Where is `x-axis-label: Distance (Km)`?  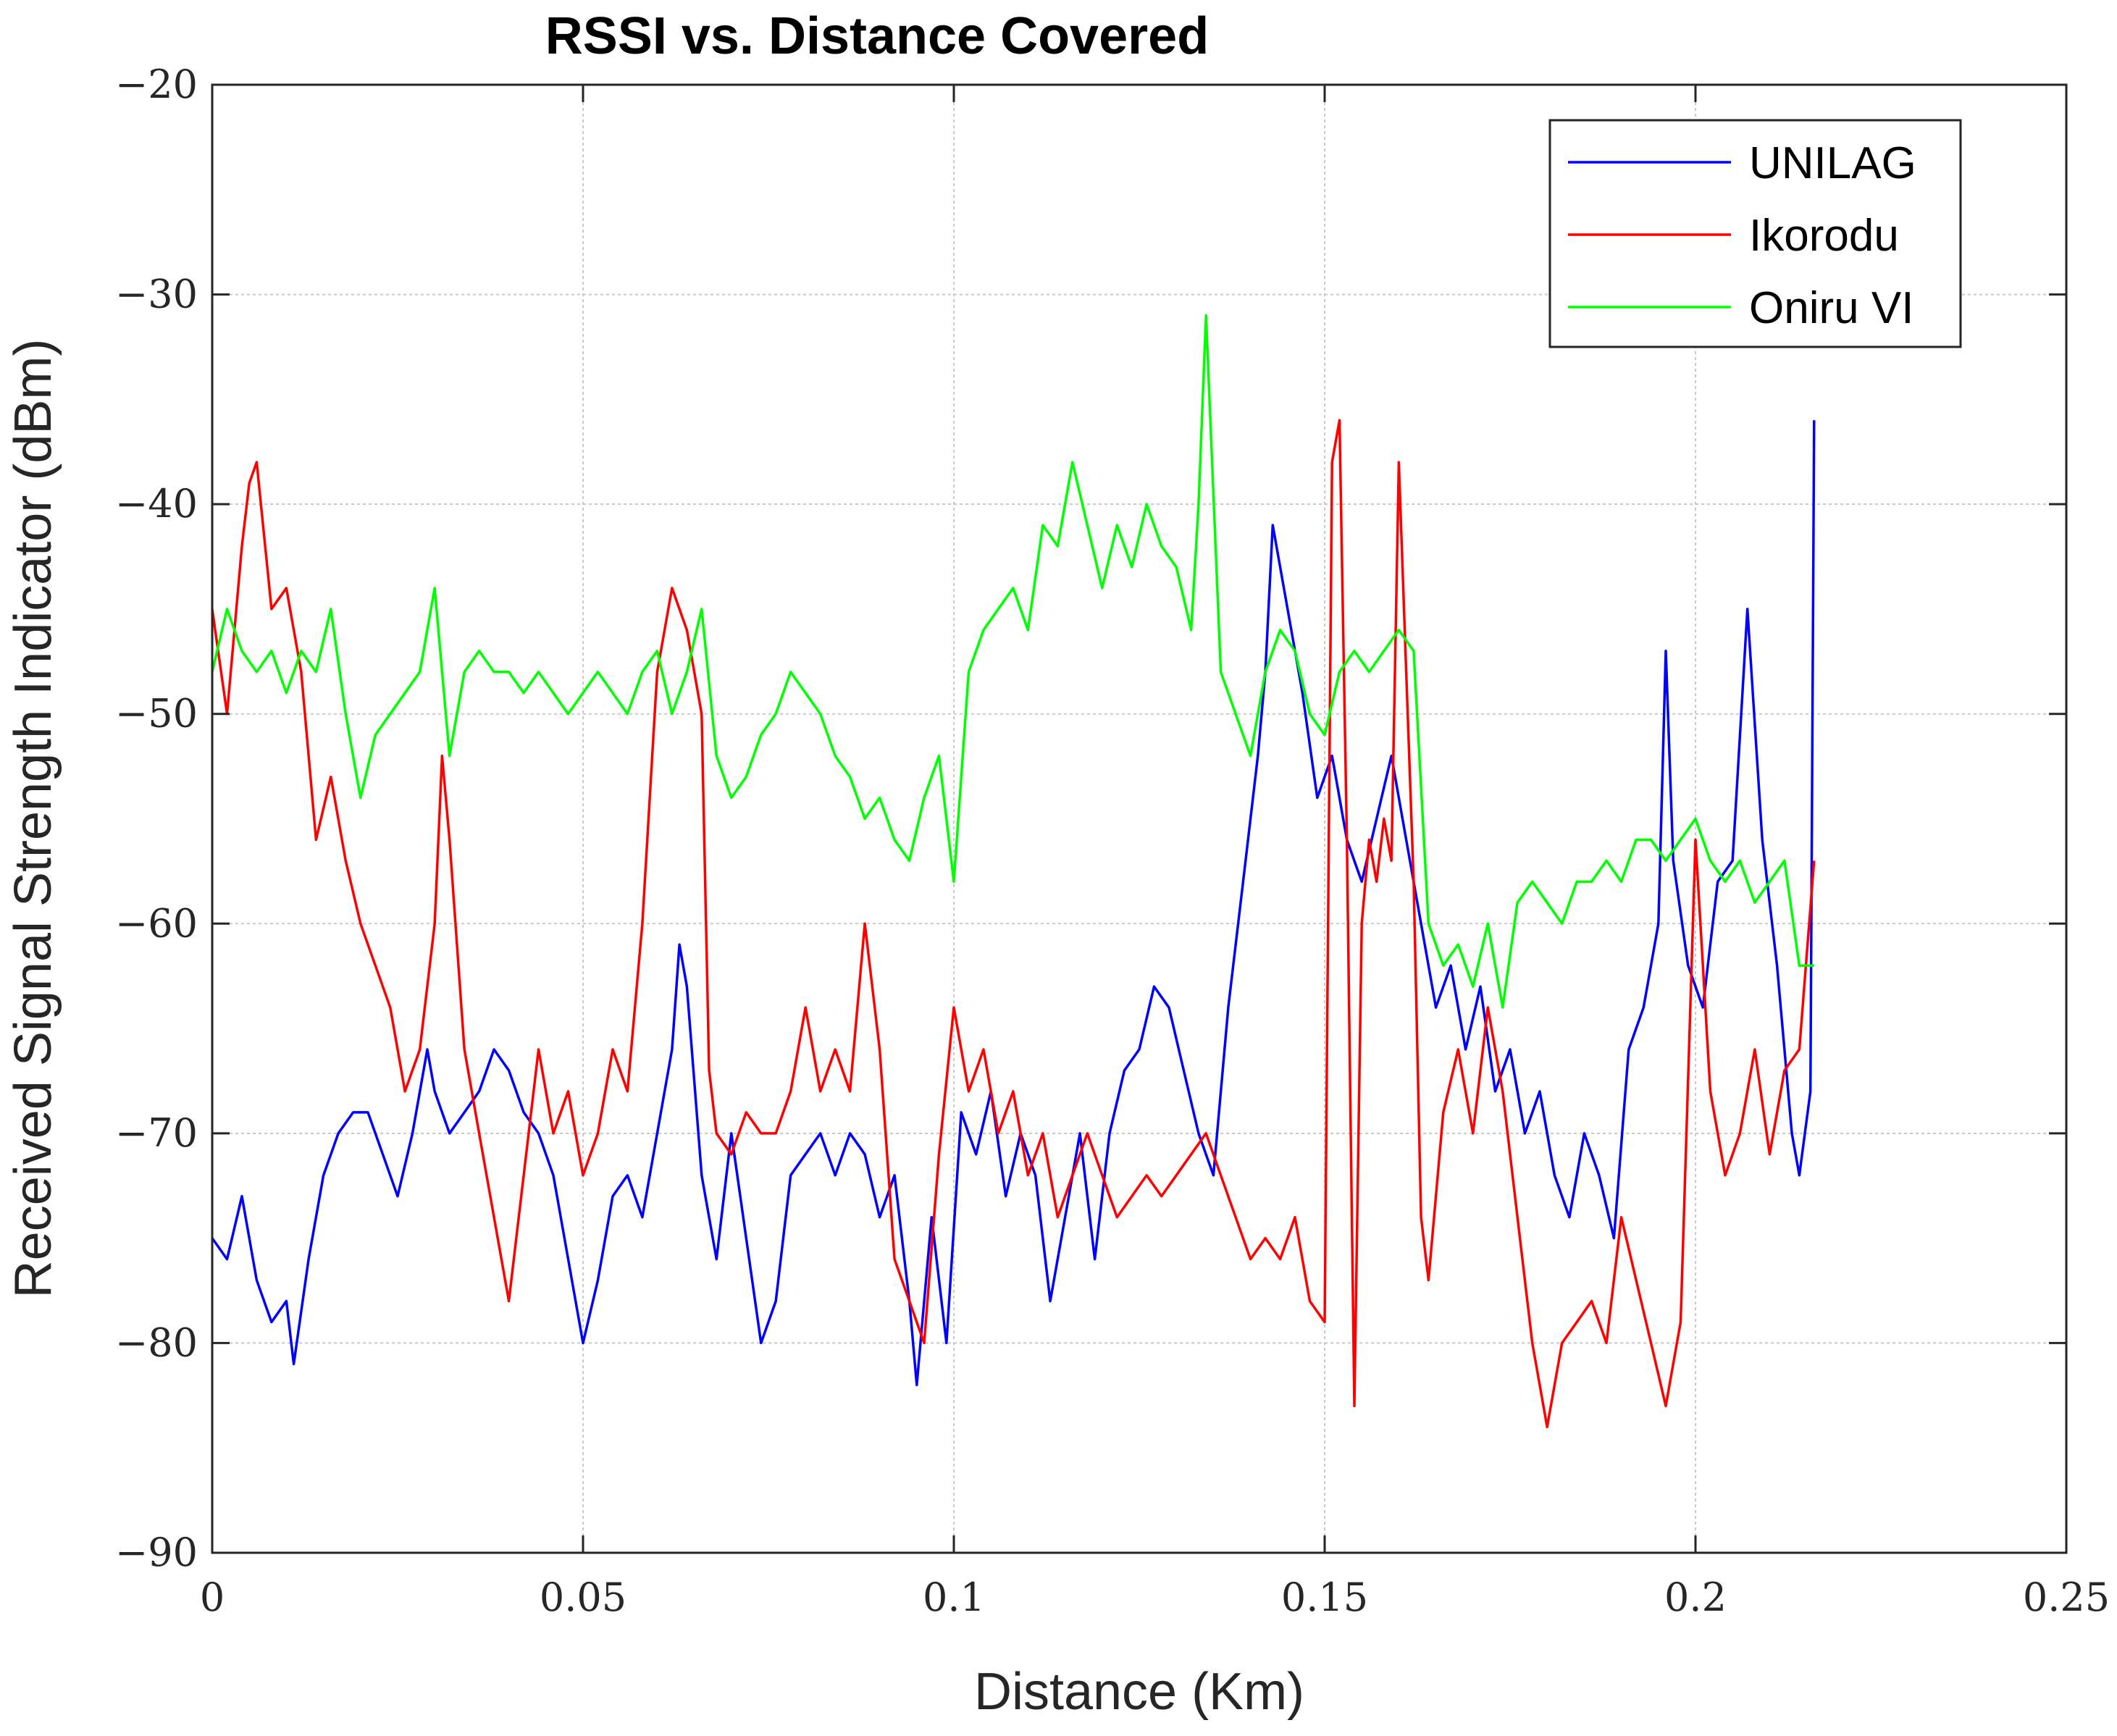
x-axis-label: Distance (Km) is located at coordinates (1139, 1692).